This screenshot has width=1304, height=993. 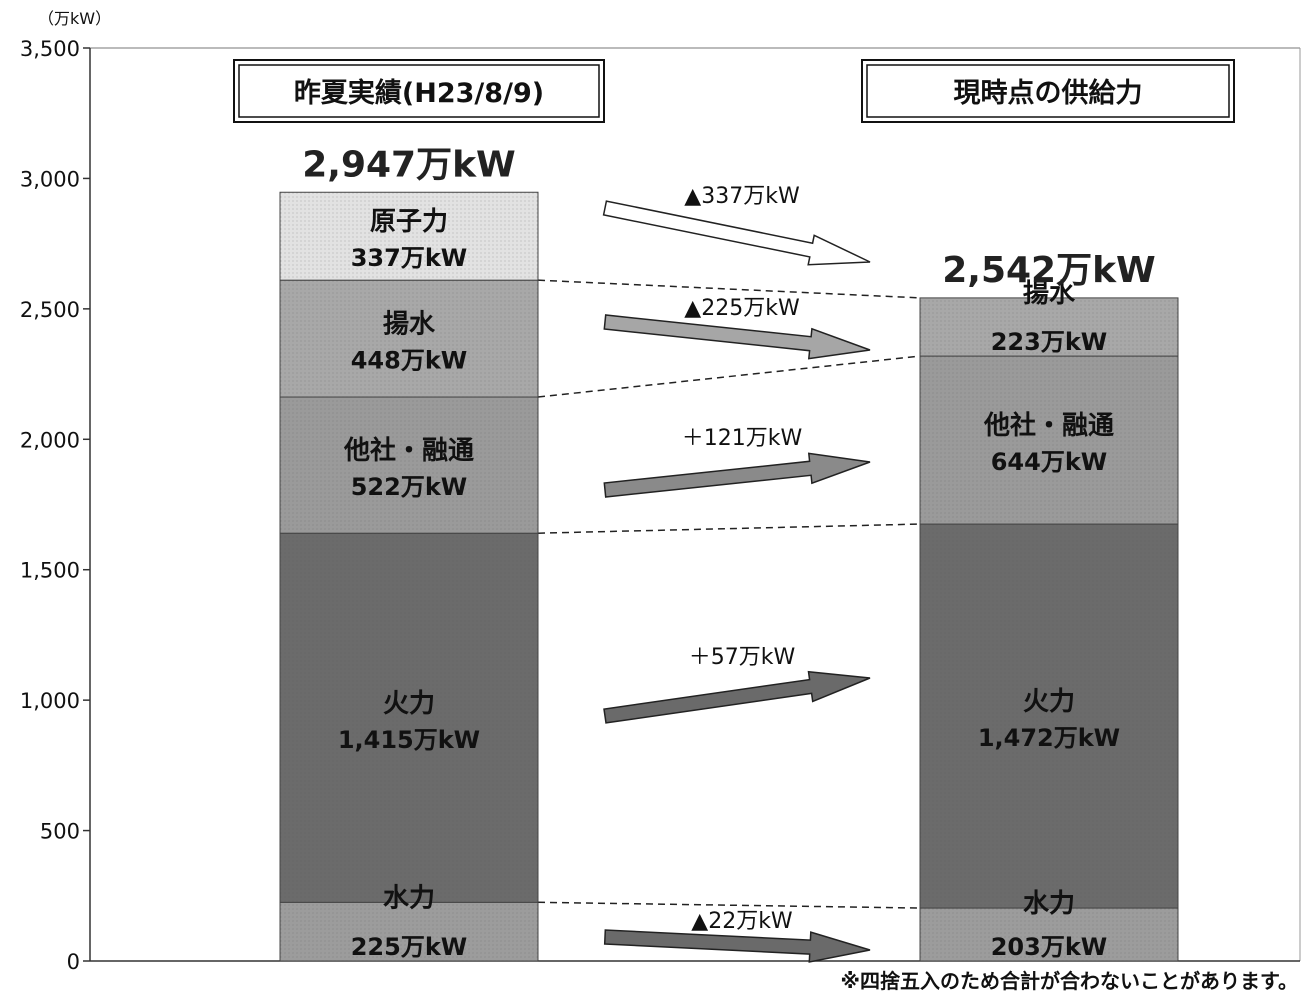 I want to click on segment-value-label: 225万kW, so click(x=409, y=947).